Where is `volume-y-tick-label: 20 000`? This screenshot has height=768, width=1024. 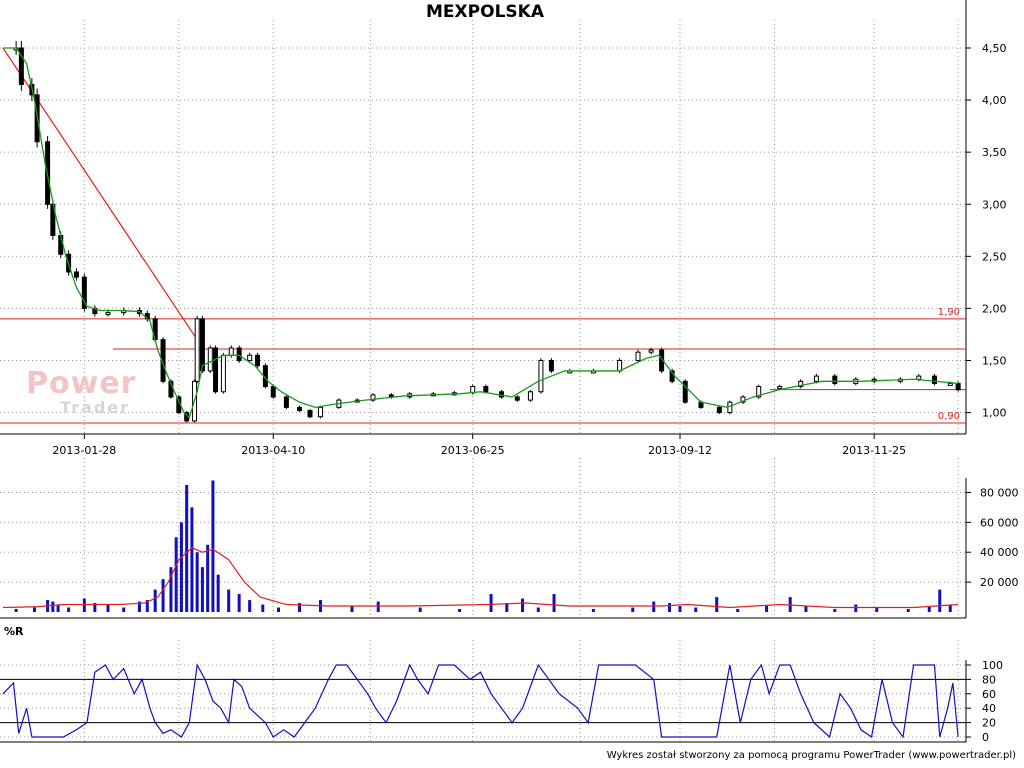
volume-y-tick-label: 20 000 is located at coordinates (999, 582).